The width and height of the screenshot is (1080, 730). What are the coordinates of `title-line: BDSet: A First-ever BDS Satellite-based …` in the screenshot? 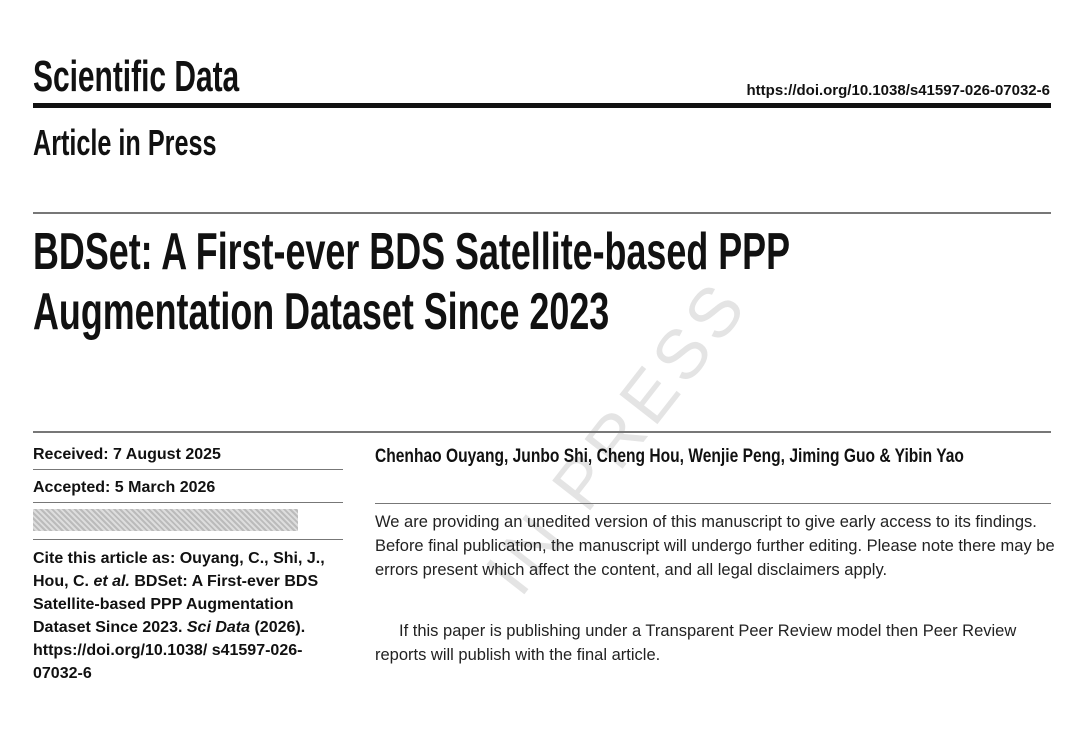 It's located at (412, 252).